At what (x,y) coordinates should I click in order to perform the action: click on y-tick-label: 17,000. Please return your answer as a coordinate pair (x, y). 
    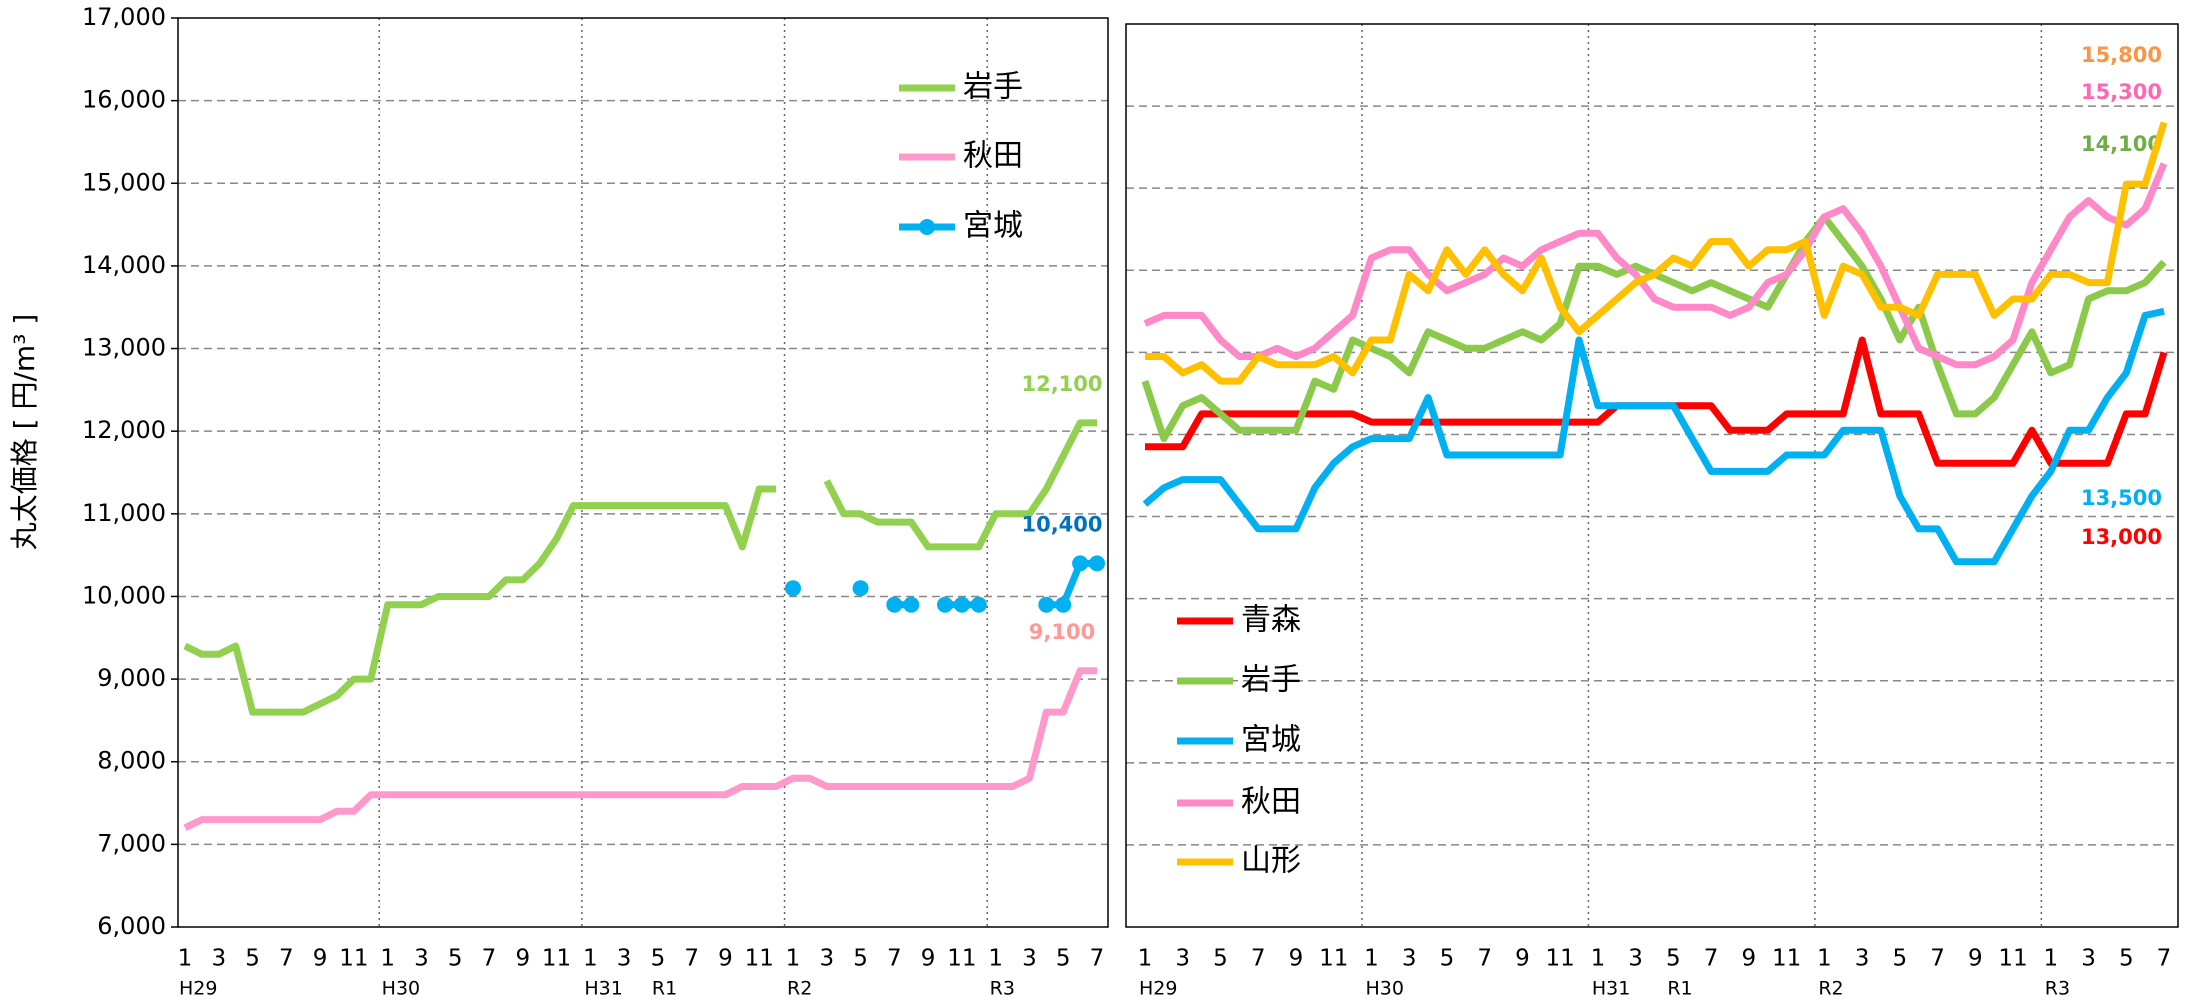
    Looking at the image, I should click on (124, 17).